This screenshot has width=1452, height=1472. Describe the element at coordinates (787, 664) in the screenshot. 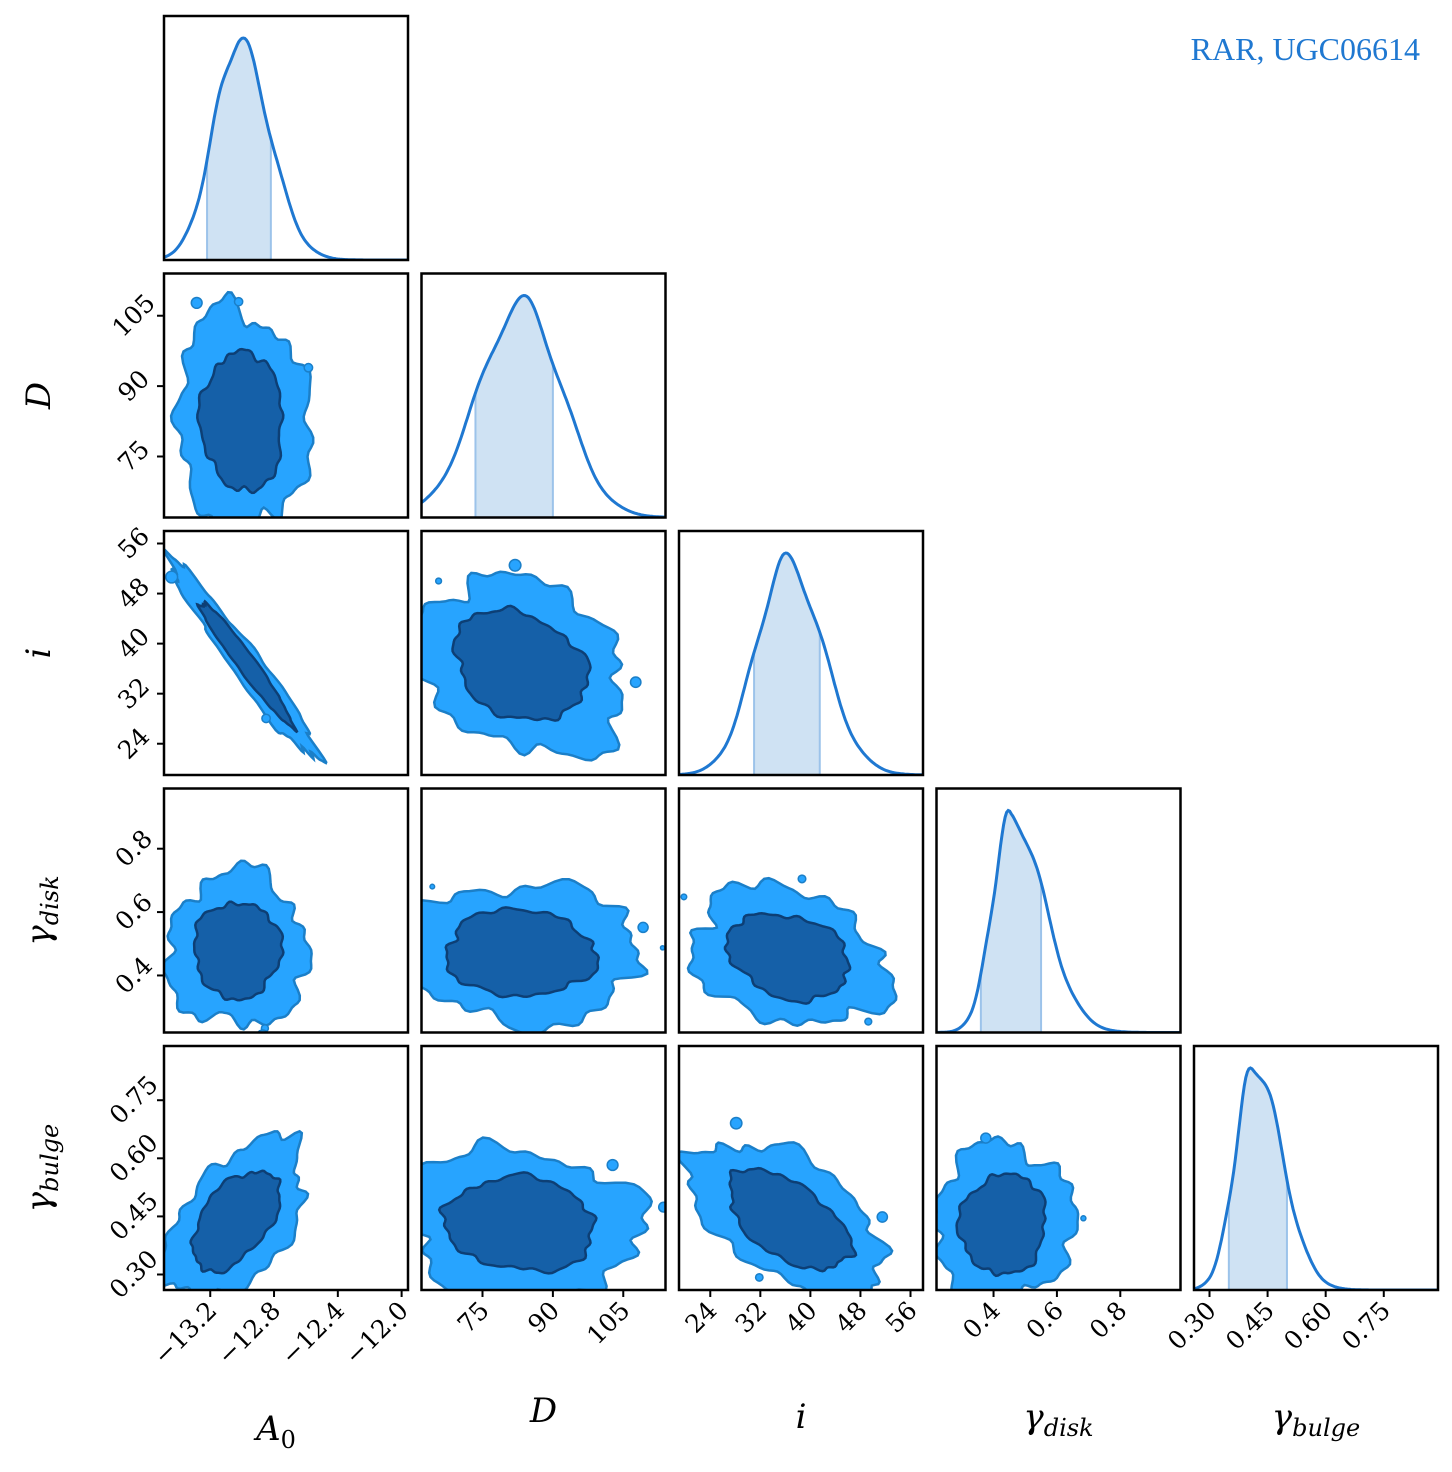

I see `credible-band-i` at that location.